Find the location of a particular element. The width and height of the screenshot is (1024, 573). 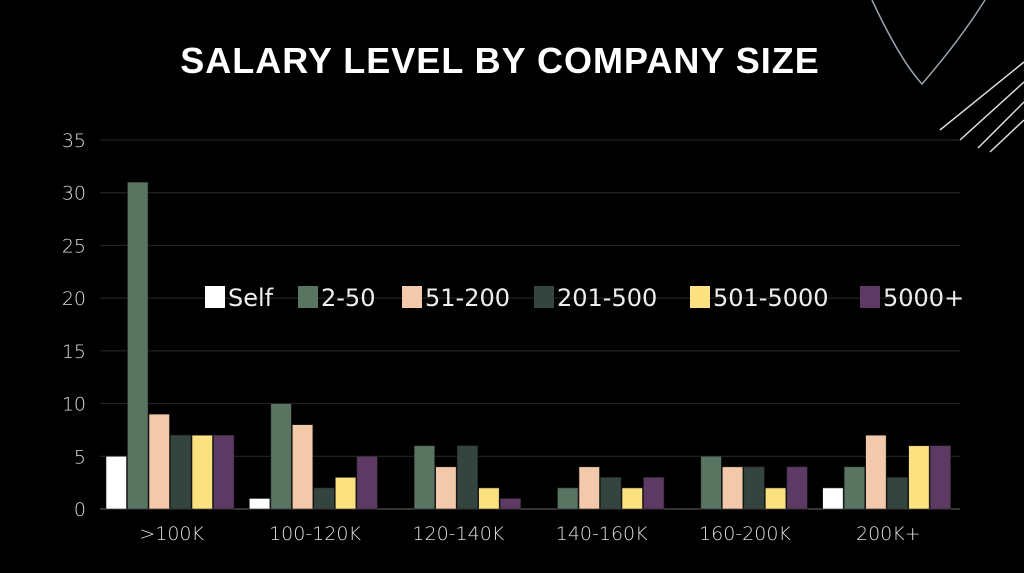

x-tick-label: 160-200K is located at coordinates (745, 534).